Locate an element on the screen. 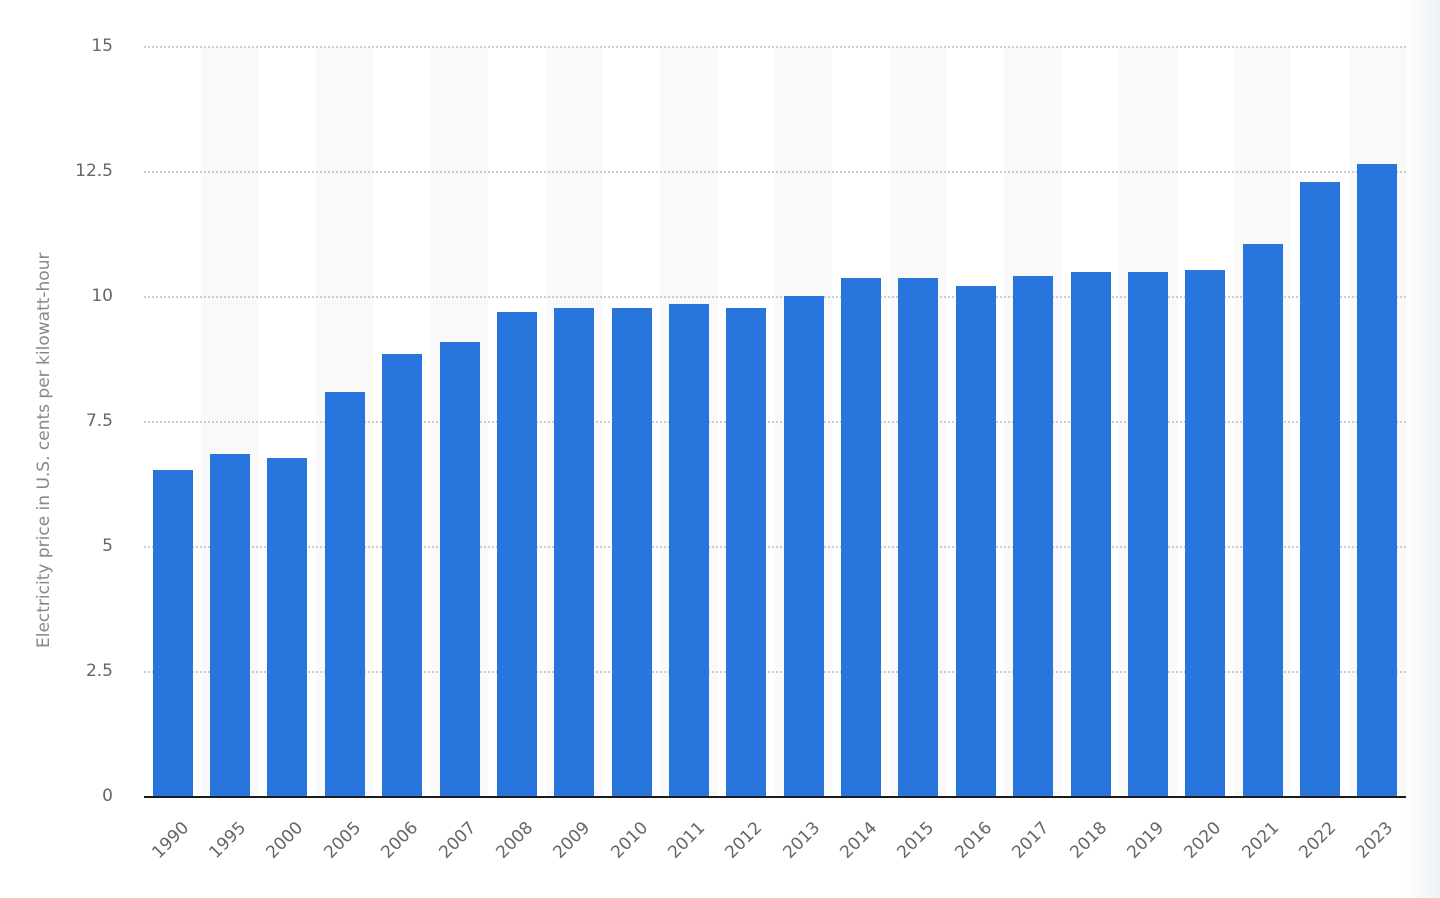 The image size is (1440, 898). x-tick-label: 2009 is located at coordinates (572, 840).